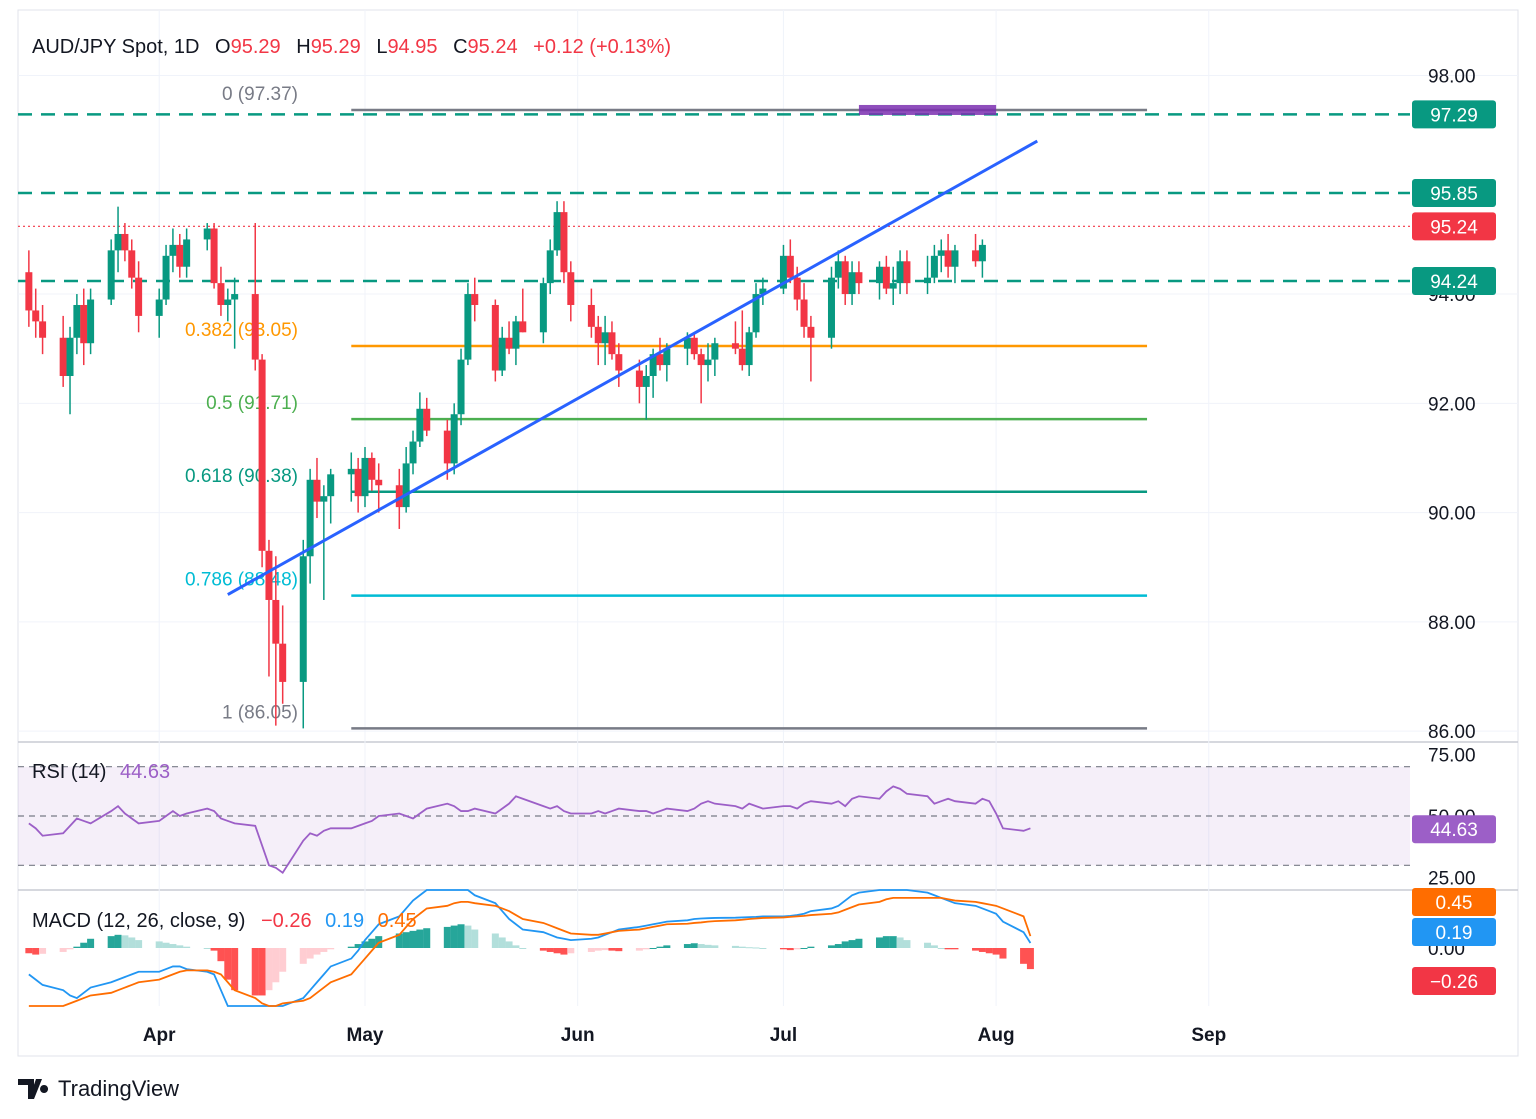  What do you see at coordinates (33, 1089) in the screenshot?
I see `tradingview-icon` at bounding box center [33, 1089].